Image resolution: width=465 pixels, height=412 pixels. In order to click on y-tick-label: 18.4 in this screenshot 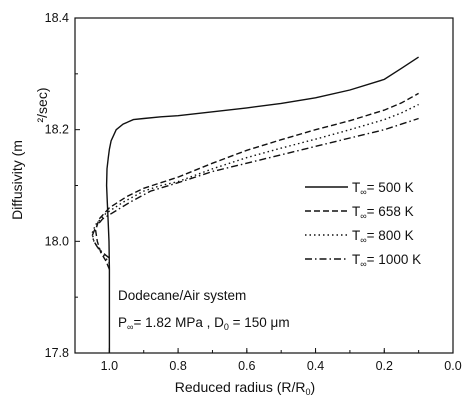, I will do `click(57, 18)`.